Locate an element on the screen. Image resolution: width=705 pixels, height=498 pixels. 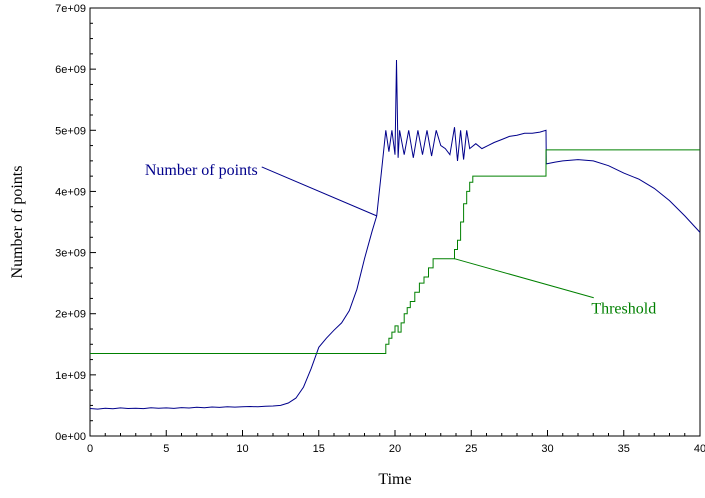
y-axis-title: Number of points is located at coordinates (17, 222).